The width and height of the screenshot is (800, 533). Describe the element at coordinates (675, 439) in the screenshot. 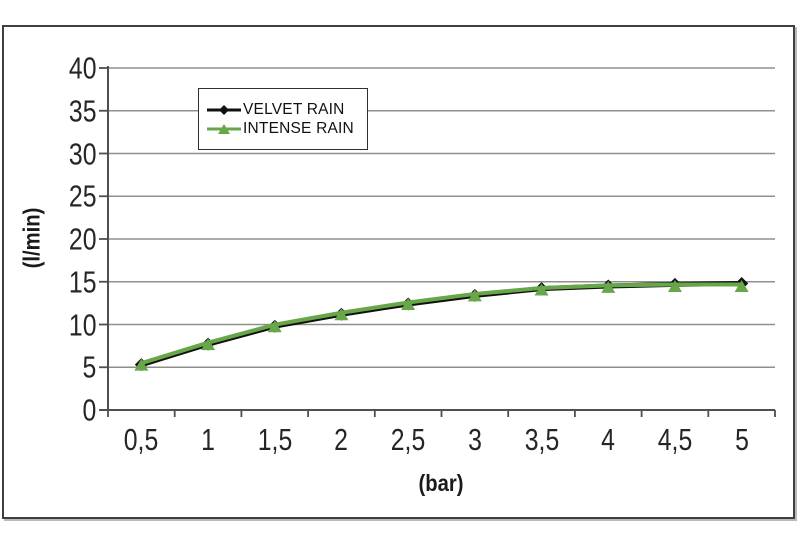

I see `x-tick-label-4.5: 4,5` at that location.